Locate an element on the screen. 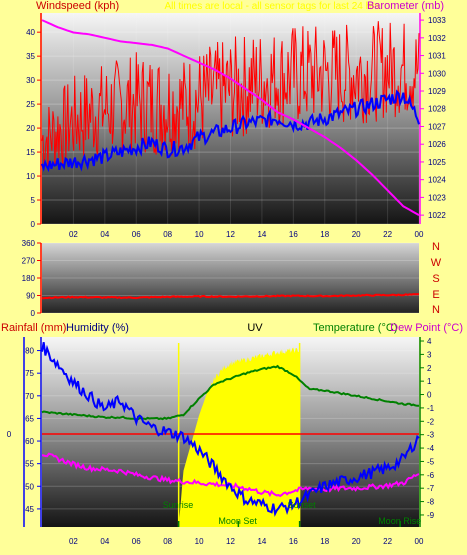 This screenshot has width=467, height=555. wind-x-tick-label: 16 is located at coordinates (293, 234).